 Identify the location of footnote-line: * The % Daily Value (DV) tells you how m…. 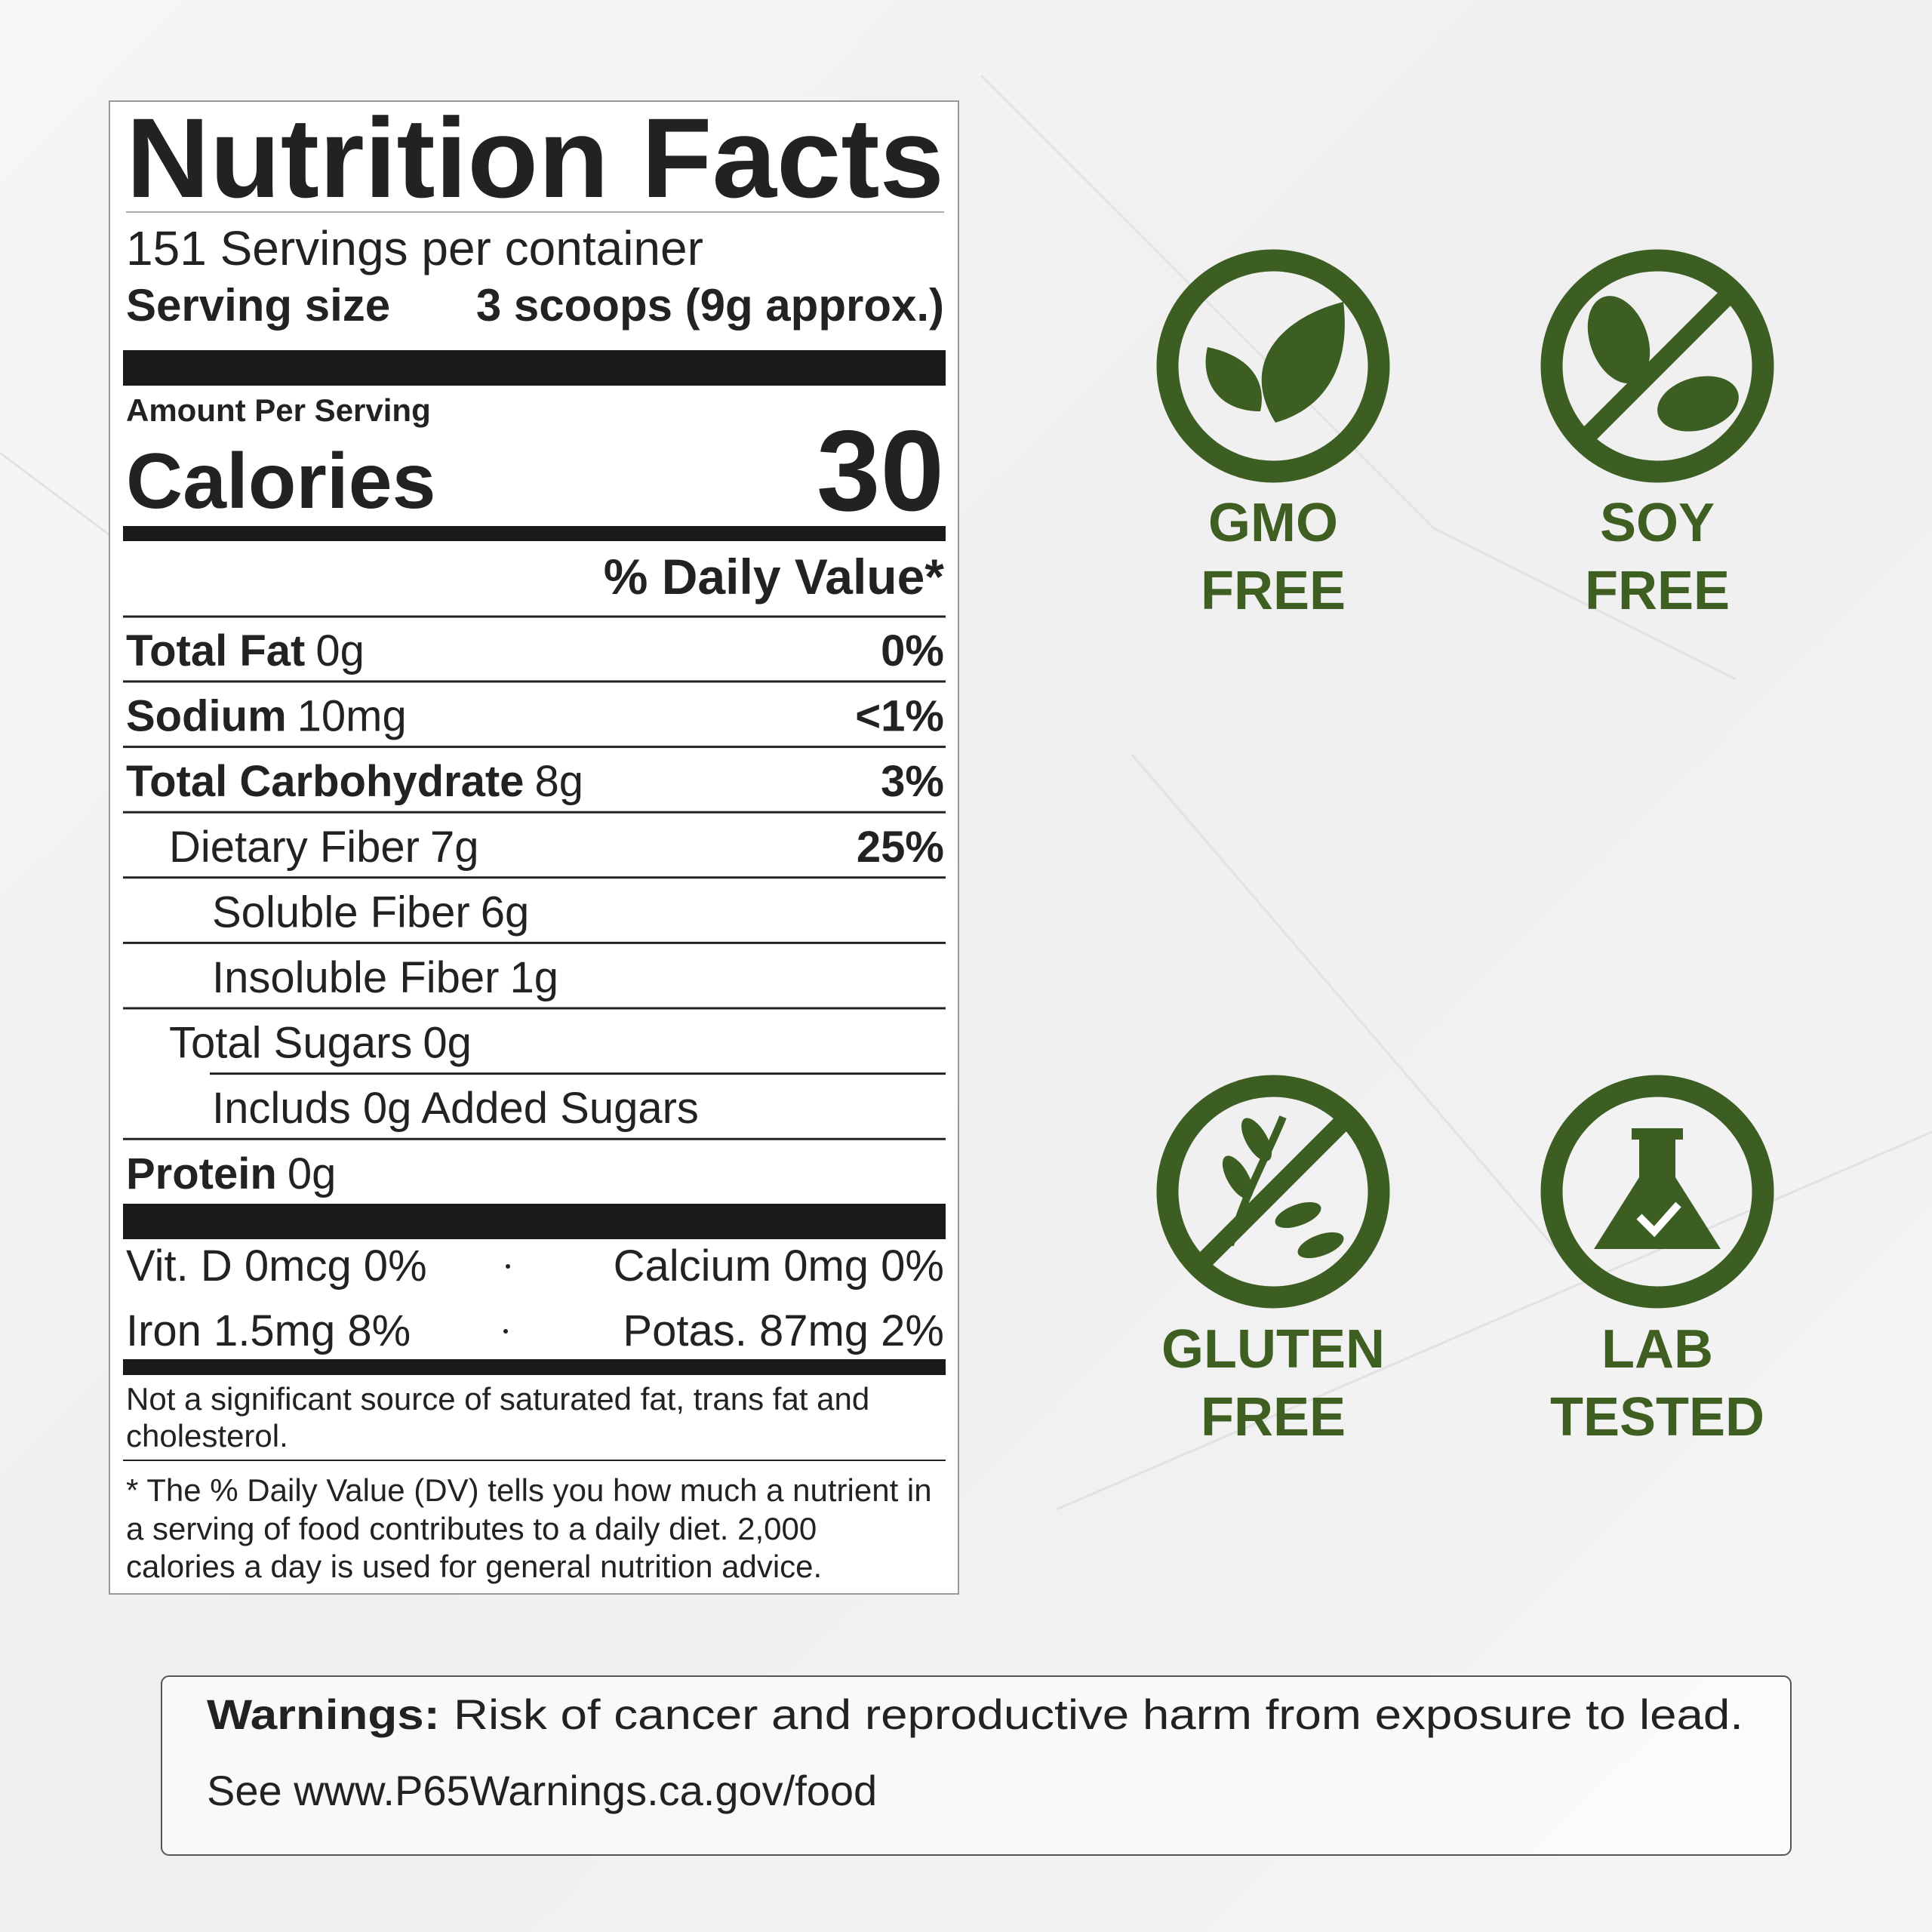
(529, 1490).